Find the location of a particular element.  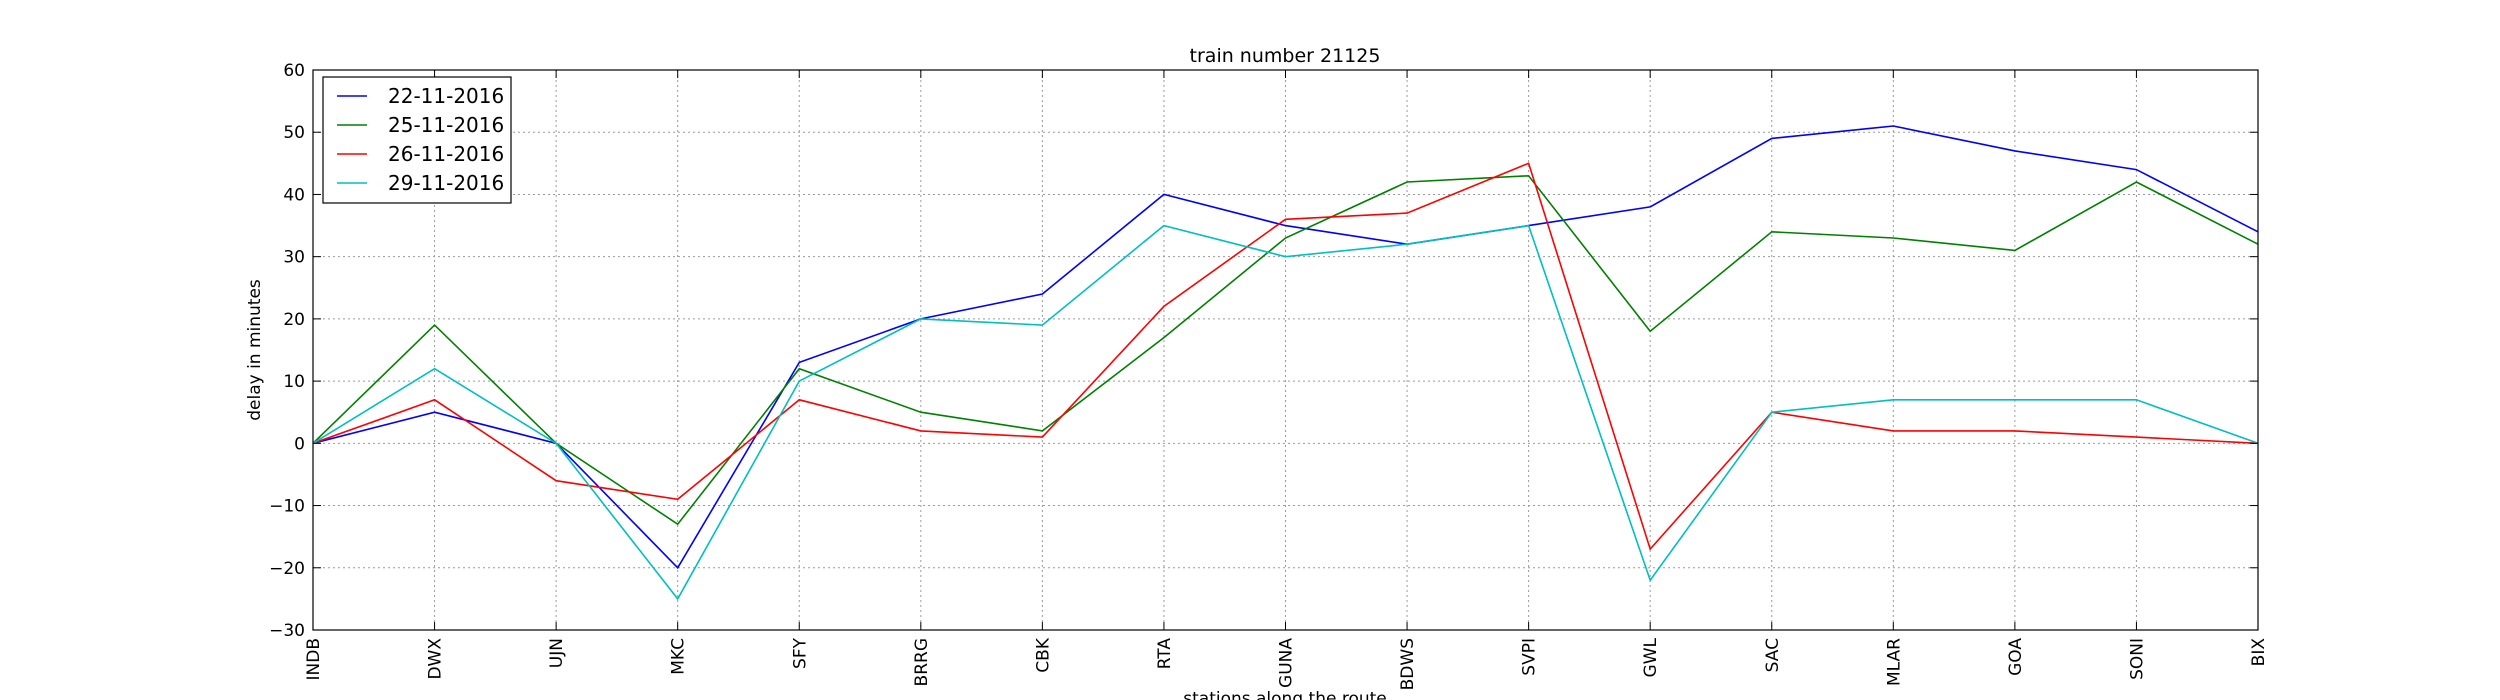

legend: 22-11-2016 25-11-2016 26-11-2016 29-11-2016 is located at coordinates (417, 140).